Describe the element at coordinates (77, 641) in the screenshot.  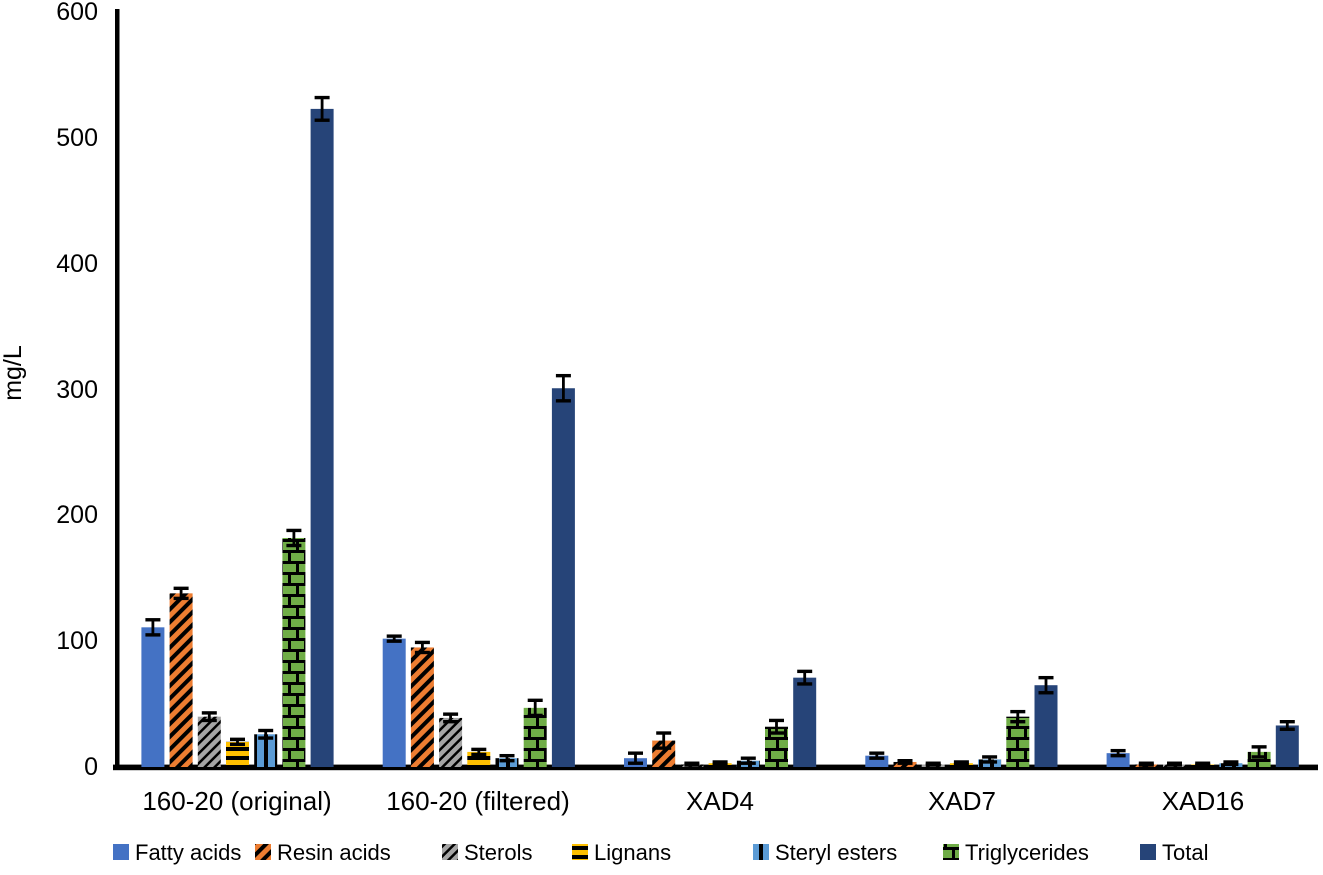
I see `y-tick-label-100: 100` at that location.